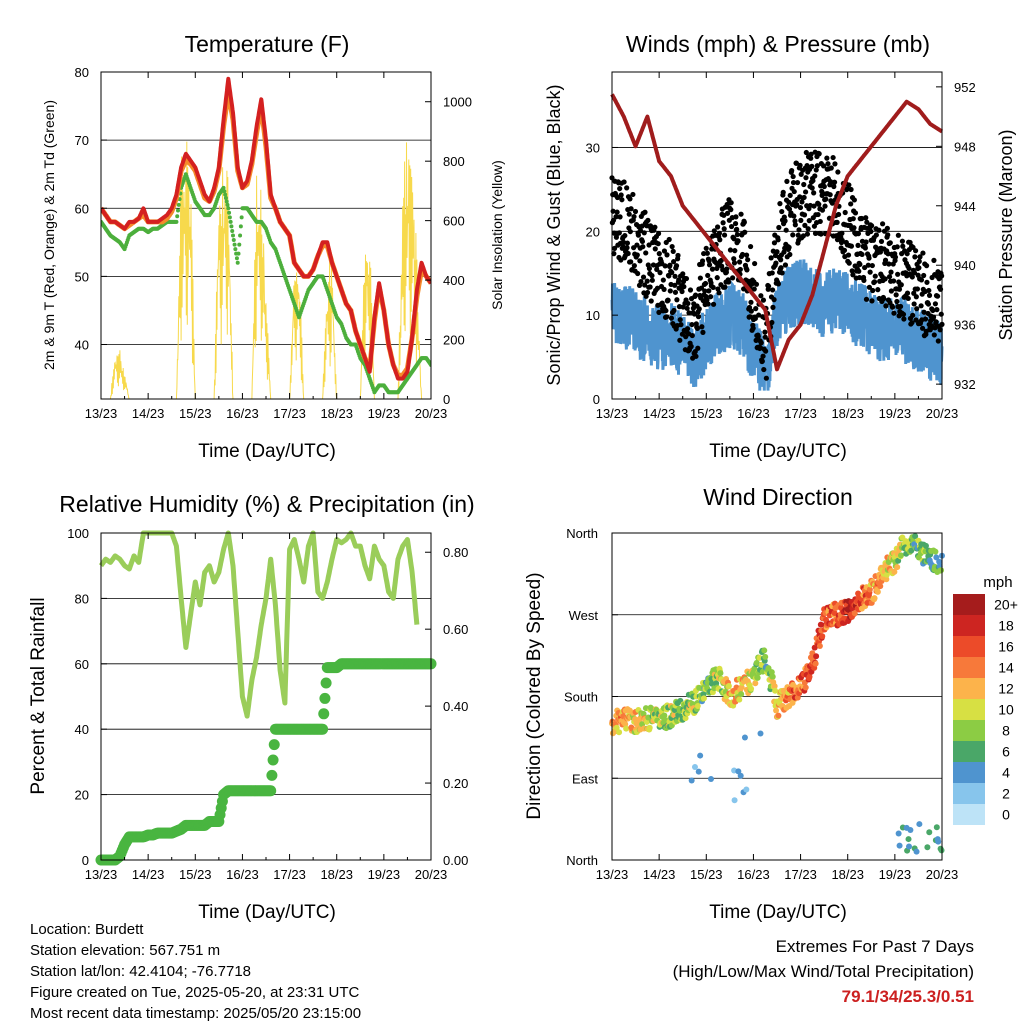 This screenshot has width=1024, height=1029. What do you see at coordinates (965, 384) in the screenshot?
I see `y2-tick-label: 932` at bounding box center [965, 384].